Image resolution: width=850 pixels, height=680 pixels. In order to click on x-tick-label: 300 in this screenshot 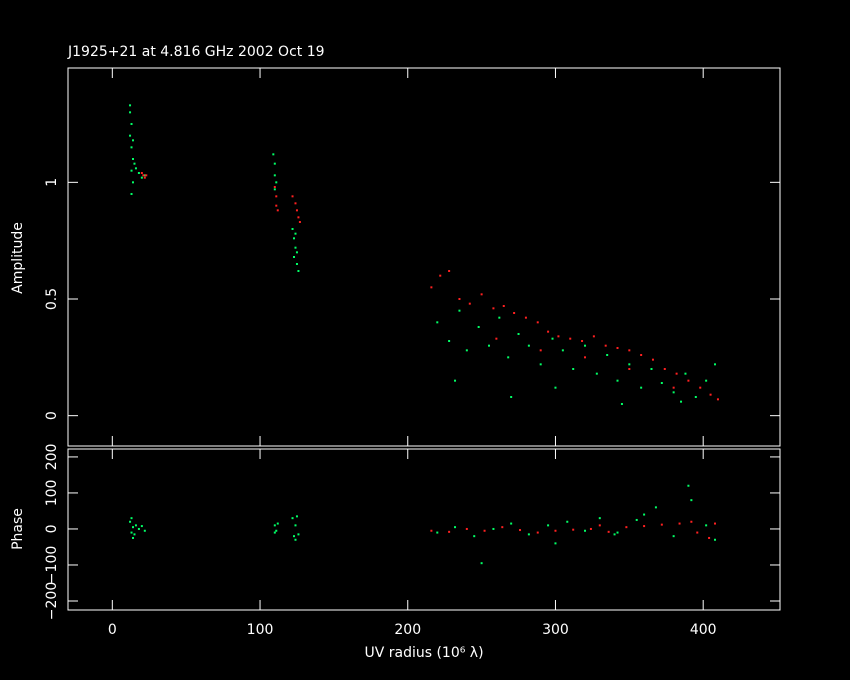, I will do `click(555, 630)`.